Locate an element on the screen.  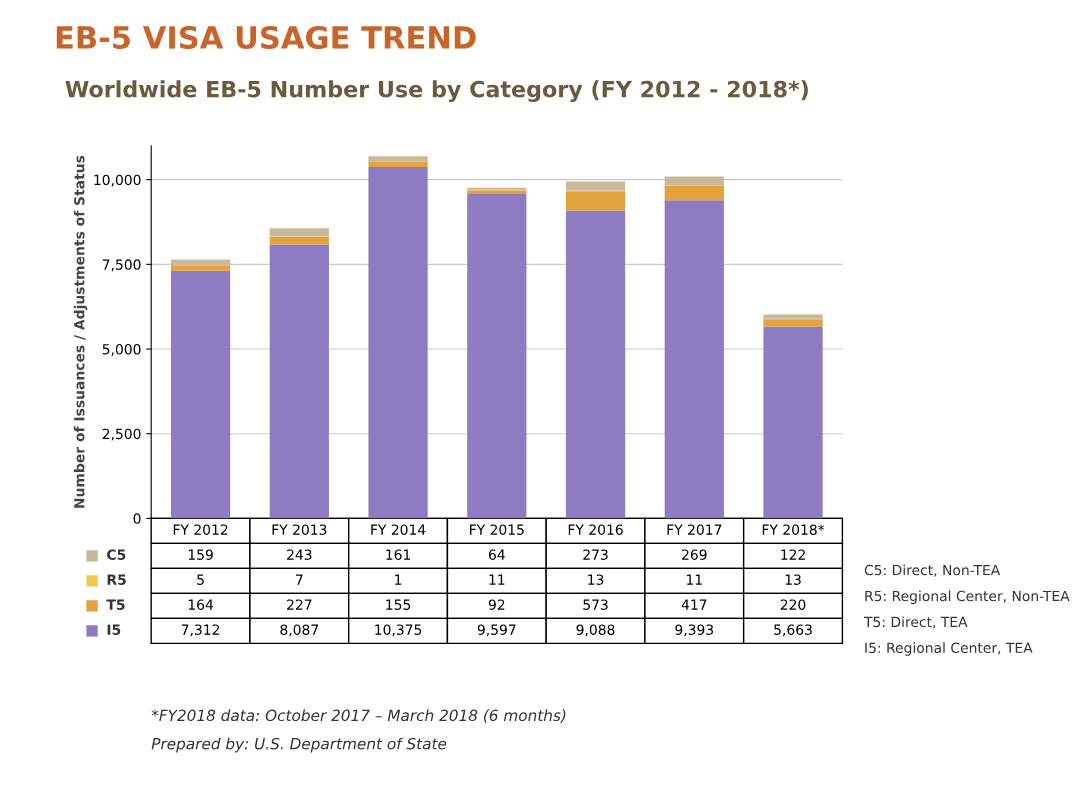
data-label: 7 is located at coordinates (299, 579).